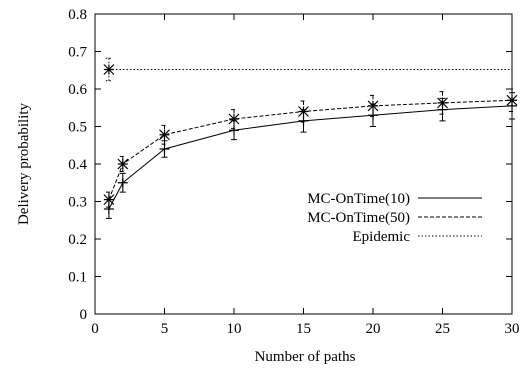  Describe the element at coordinates (95, 329) in the screenshot. I see `x-tick-label: 0` at that location.